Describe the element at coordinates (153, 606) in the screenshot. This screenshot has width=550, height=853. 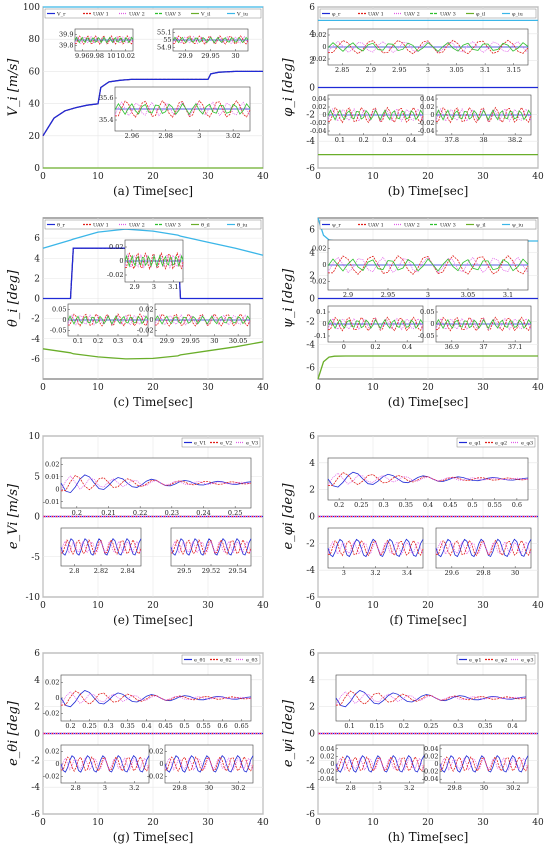
I see `x-tick-label: 20` at that location.